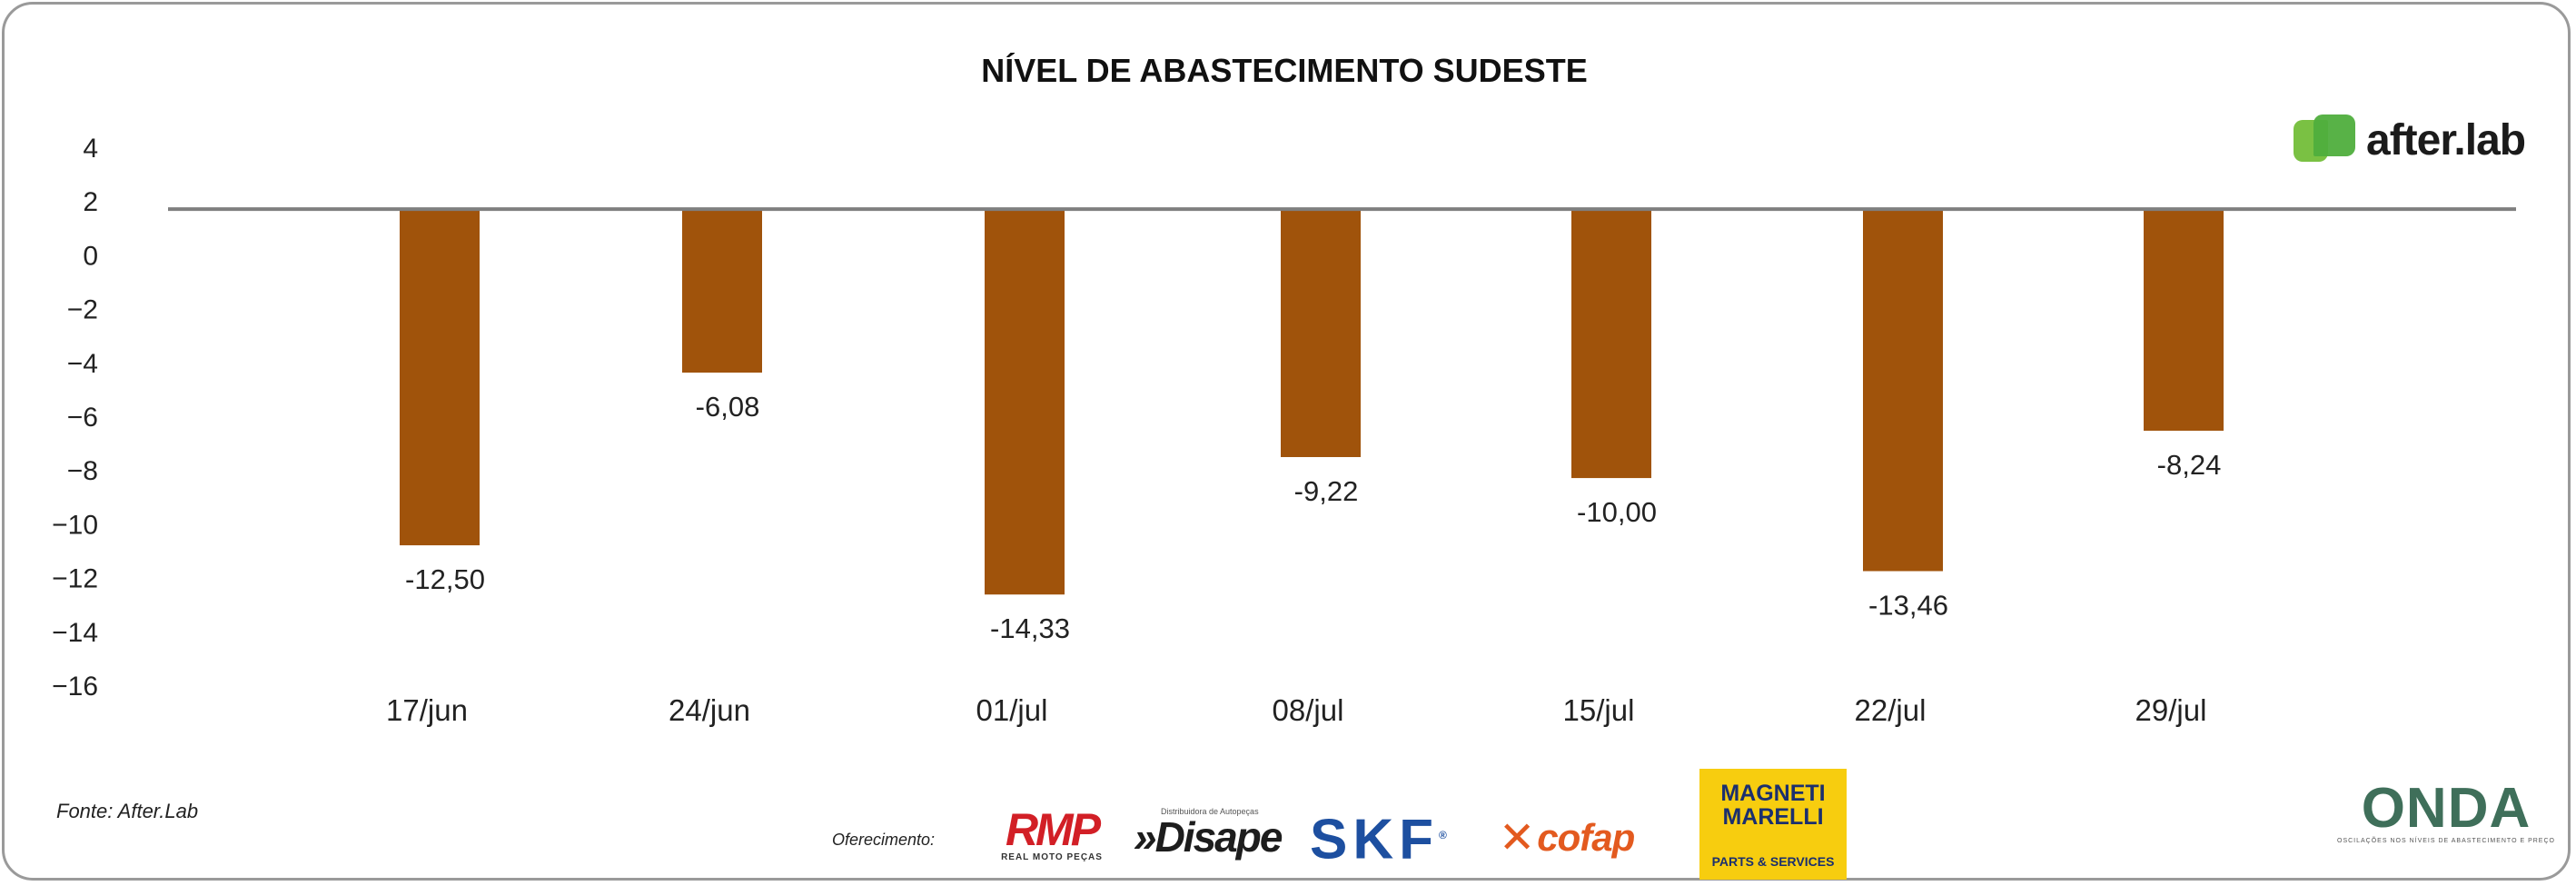 Image resolution: width=2576 pixels, height=886 pixels. I want to click on source-label: Fonte: After.Lab, so click(127, 811).